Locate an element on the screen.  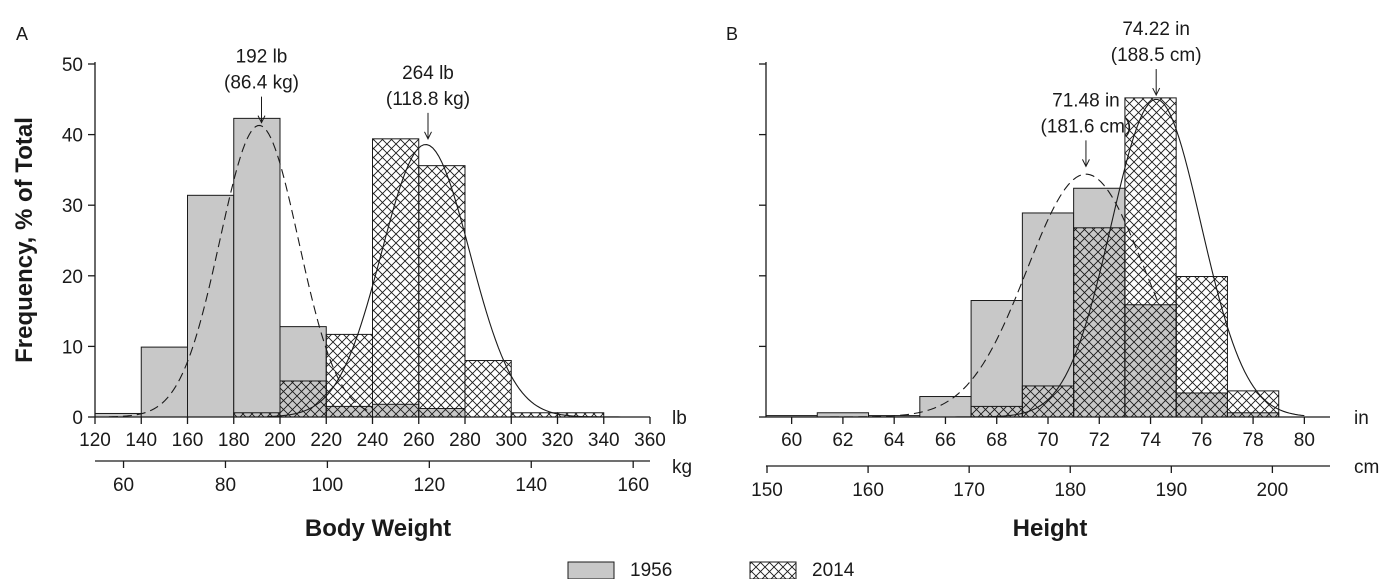
x-unit-label: in is located at coordinates (1361, 418).